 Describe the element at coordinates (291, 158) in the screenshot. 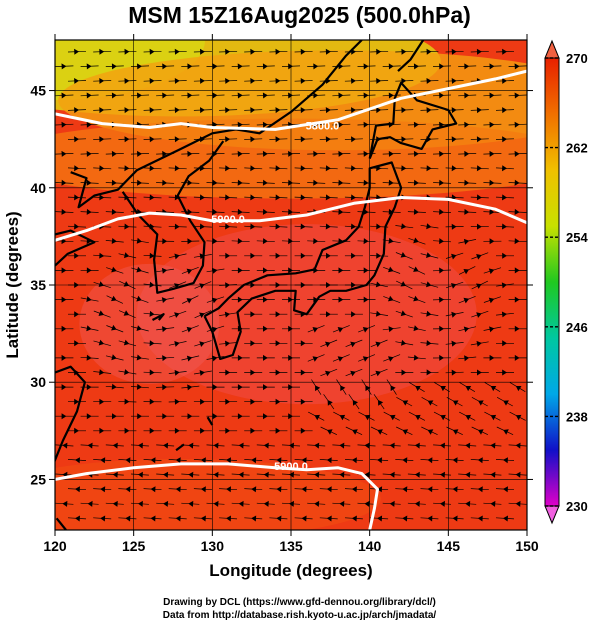

I see `field-patch` at that location.